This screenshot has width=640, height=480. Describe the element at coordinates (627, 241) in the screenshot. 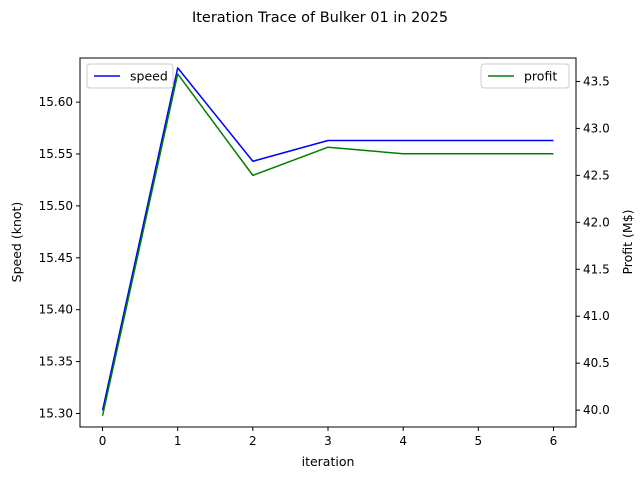

I see `right-axis-label: Profit (M$)` at that location.